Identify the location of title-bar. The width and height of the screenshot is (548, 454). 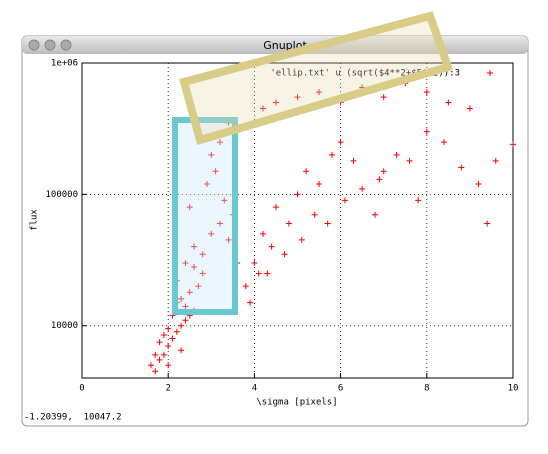
(275, 45).